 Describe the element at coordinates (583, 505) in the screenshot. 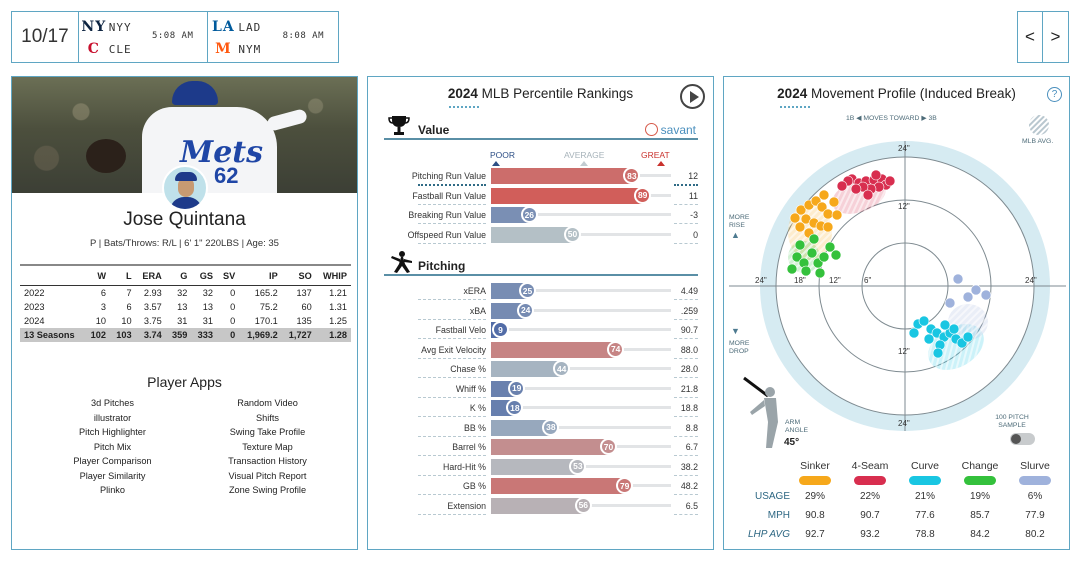

I see `percentile-dot: 56` at that location.